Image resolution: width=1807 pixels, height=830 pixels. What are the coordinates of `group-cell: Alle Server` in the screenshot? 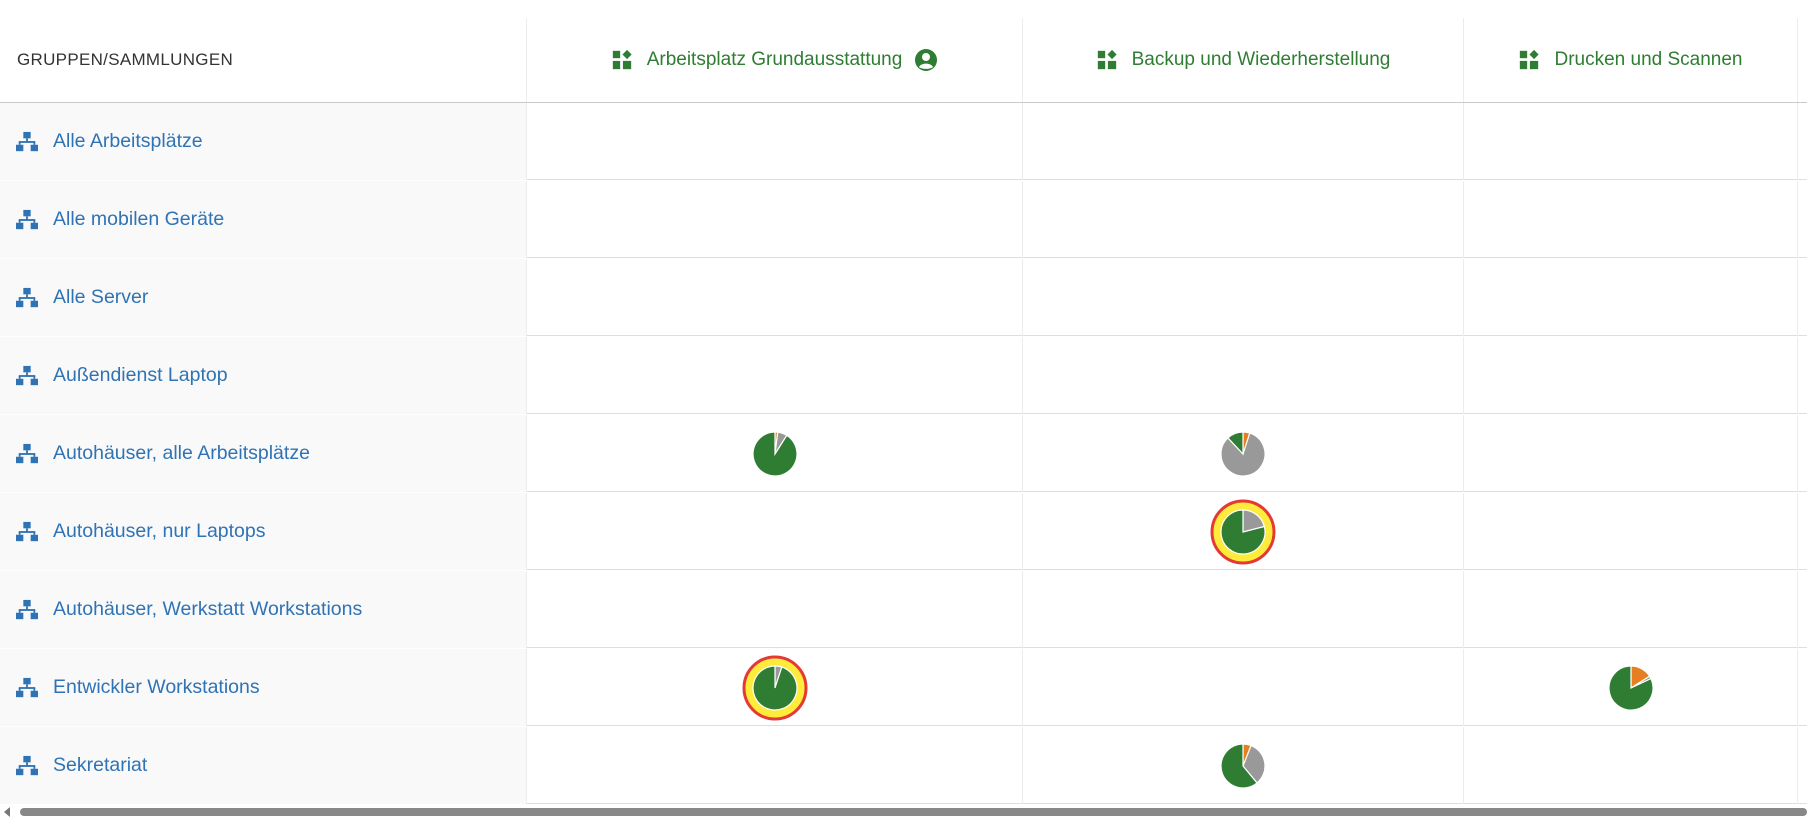 It's located at (263, 297).